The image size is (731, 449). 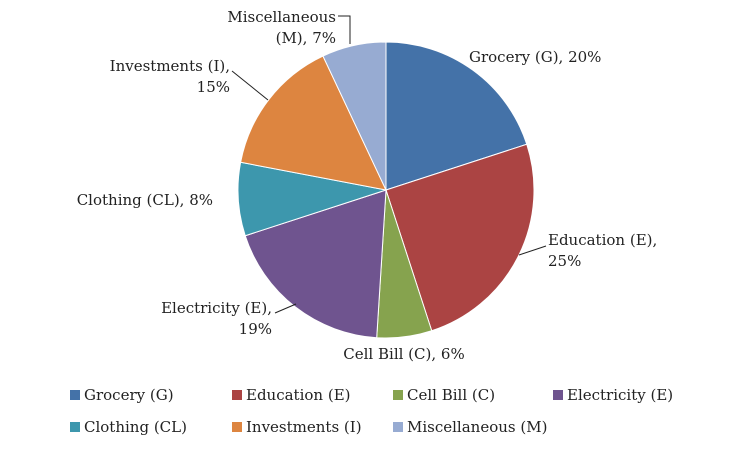 I want to click on legend-label: Electricity (E), so click(x=620, y=395).